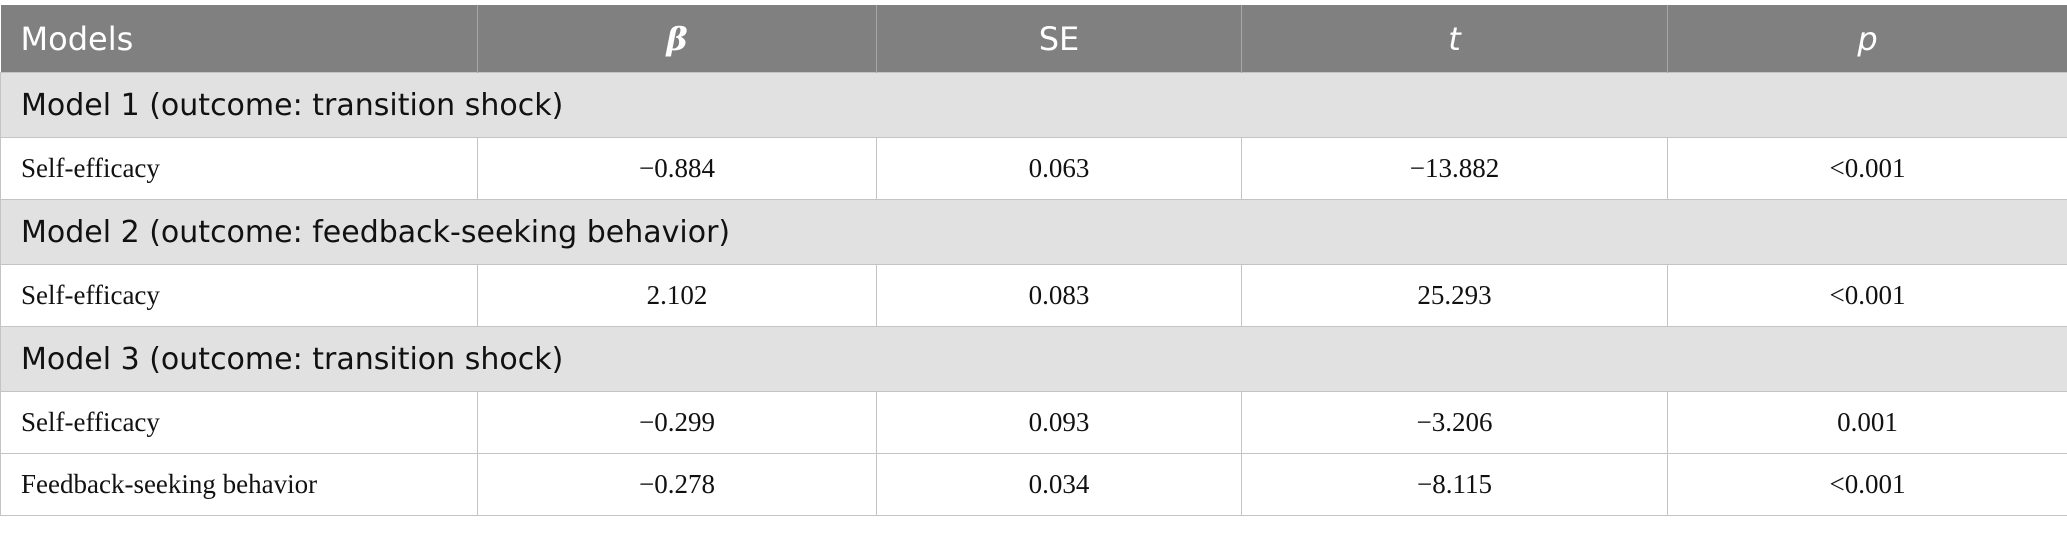 This screenshot has width=2067, height=534. What do you see at coordinates (1059, 39) in the screenshot?
I see `header-cell: SE` at bounding box center [1059, 39].